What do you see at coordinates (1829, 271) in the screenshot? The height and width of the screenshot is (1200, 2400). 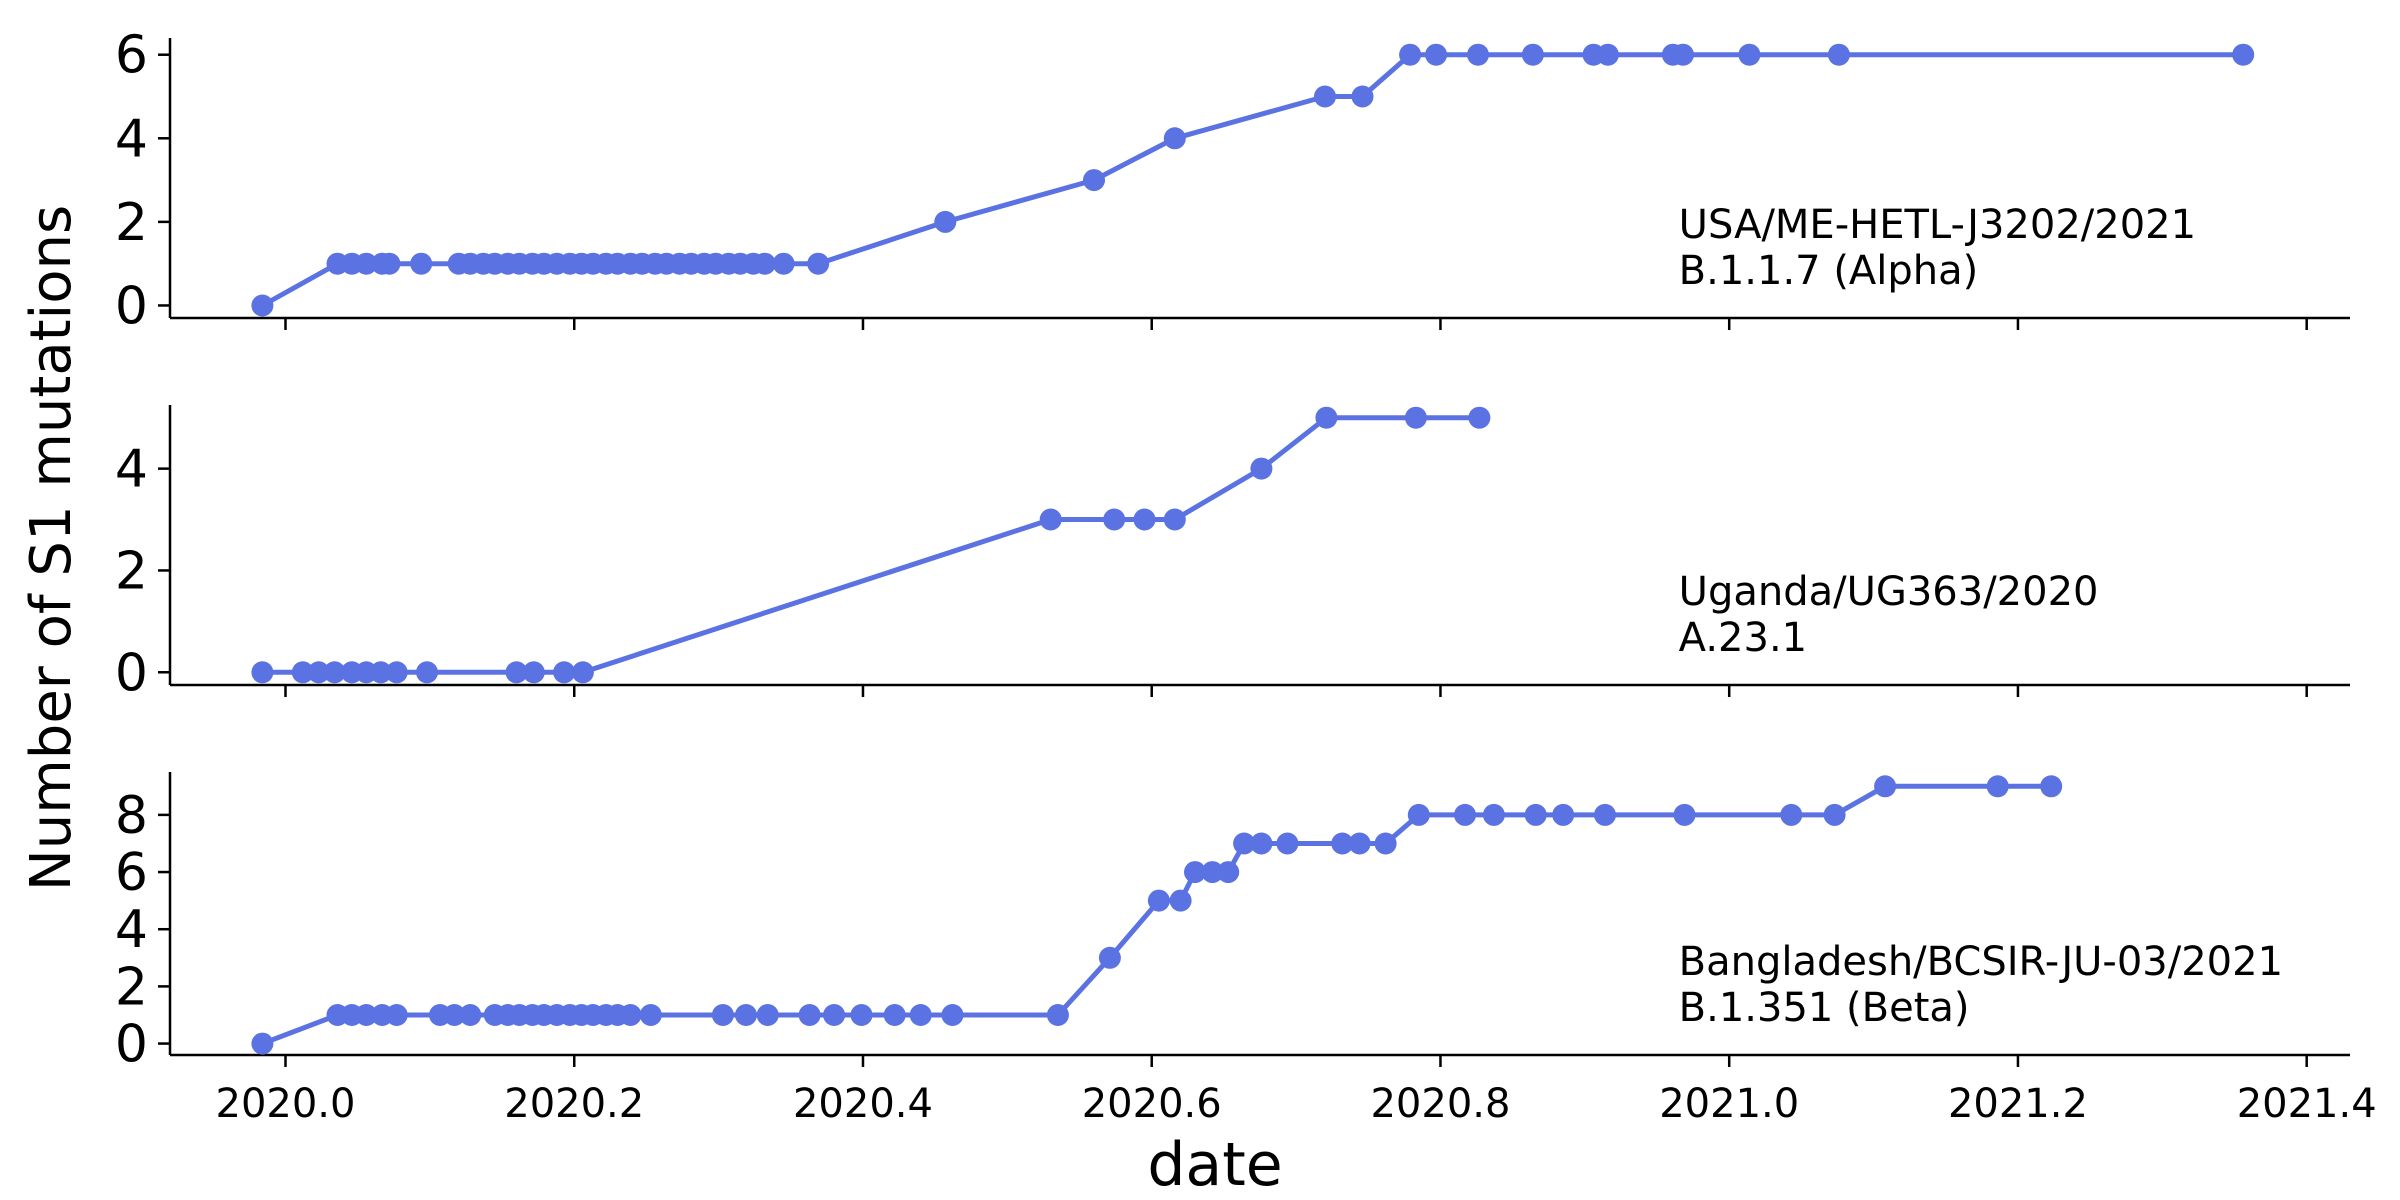 I see `strain-annotation-line-2: B.1.1.7 (Alpha)` at bounding box center [1829, 271].